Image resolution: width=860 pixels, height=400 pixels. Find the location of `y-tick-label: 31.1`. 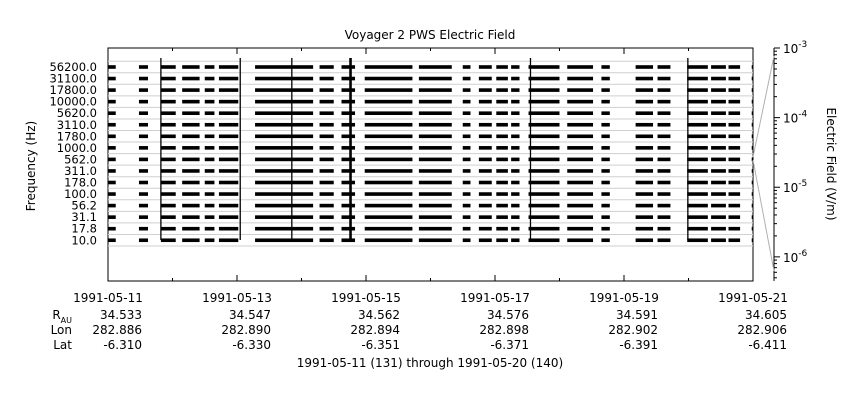

y-tick-label: 31.1 is located at coordinates (84, 217).